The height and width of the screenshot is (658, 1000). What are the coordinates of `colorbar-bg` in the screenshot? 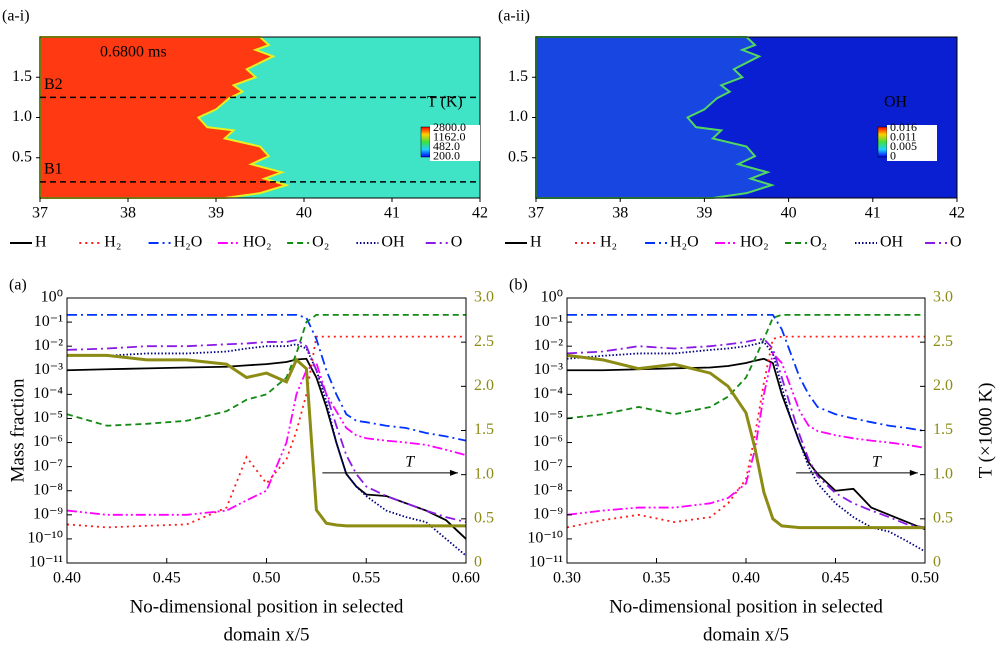 It's located at (455, 143).